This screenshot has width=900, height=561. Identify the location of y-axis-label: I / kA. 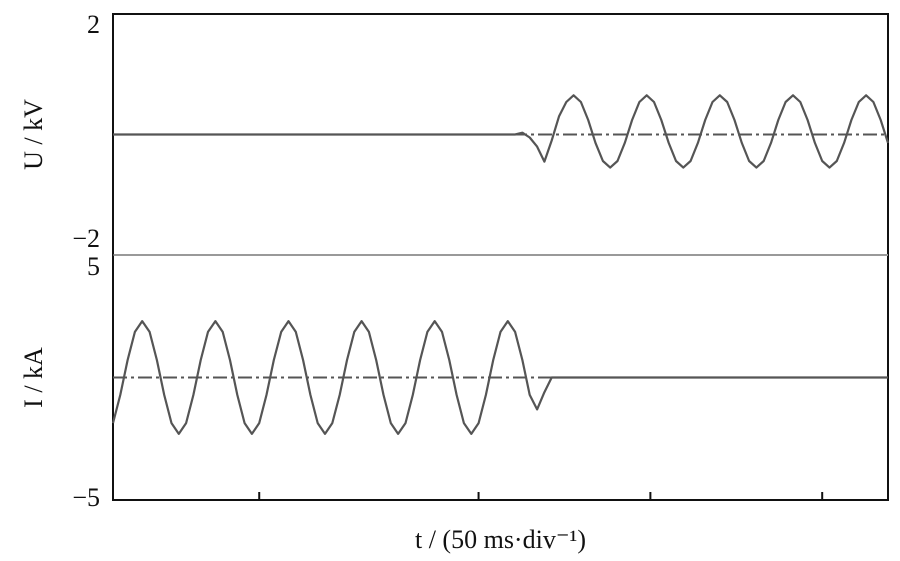
(33, 377).